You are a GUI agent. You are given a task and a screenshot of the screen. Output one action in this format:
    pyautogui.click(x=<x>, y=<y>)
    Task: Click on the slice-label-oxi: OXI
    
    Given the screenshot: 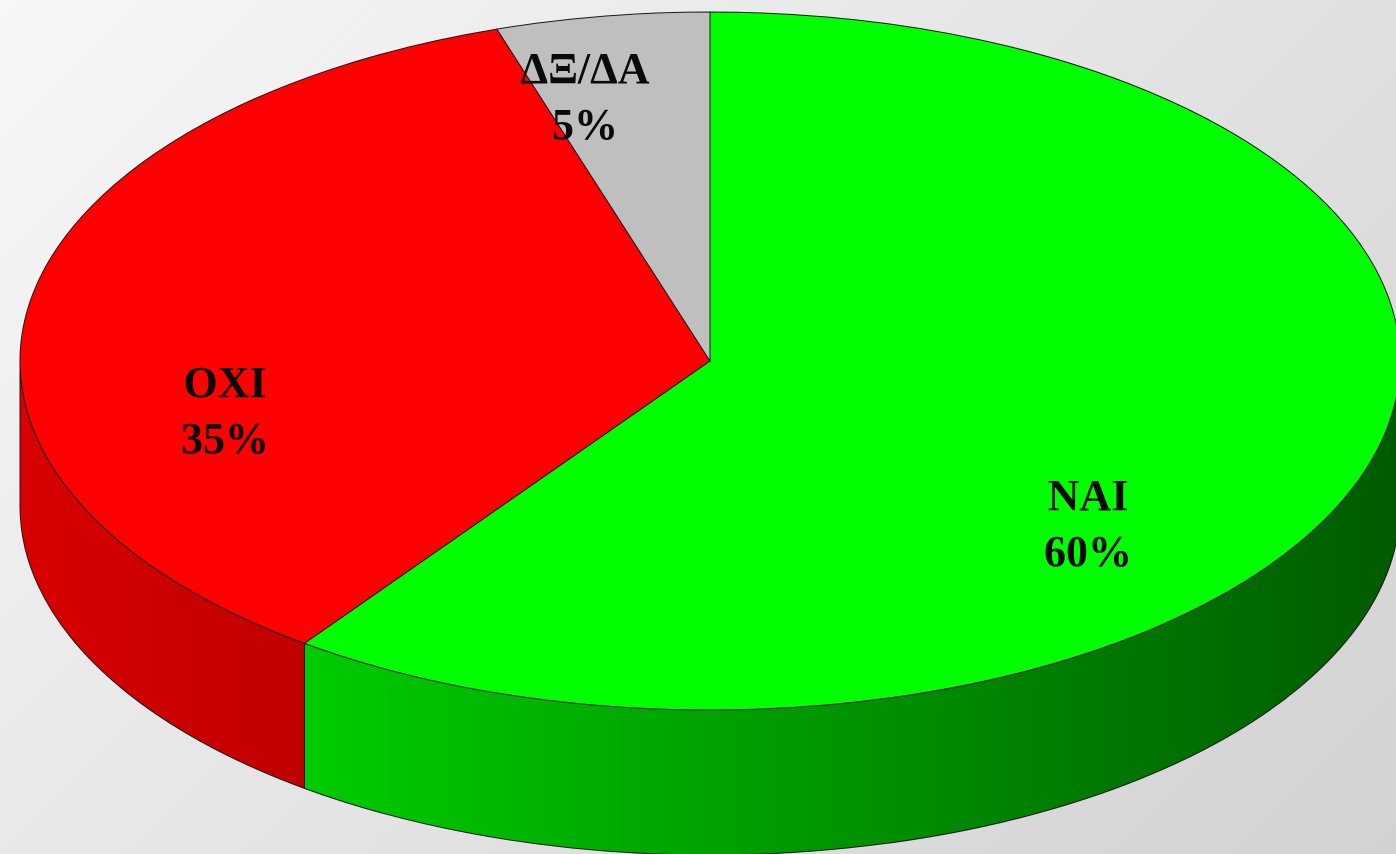 What is the action you would take?
    pyautogui.click(x=224, y=382)
    